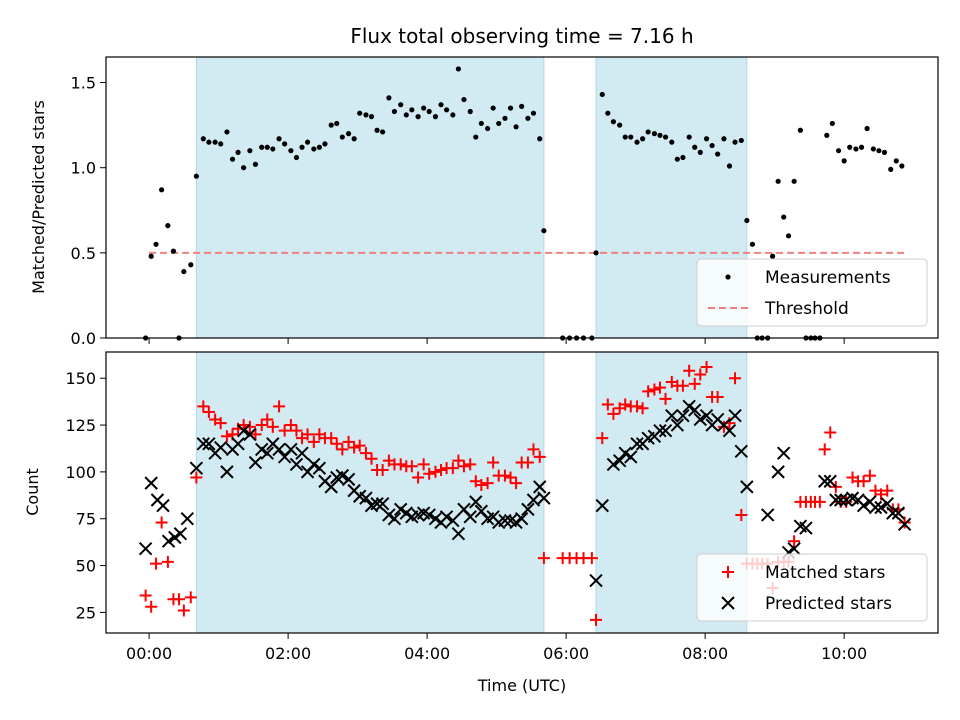  I want to click on y-tick-label: 25, so click(86, 612).